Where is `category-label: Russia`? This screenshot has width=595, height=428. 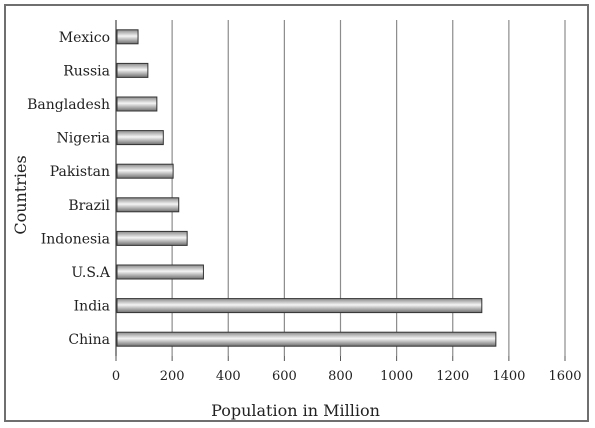 category-label: Russia is located at coordinates (86, 71).